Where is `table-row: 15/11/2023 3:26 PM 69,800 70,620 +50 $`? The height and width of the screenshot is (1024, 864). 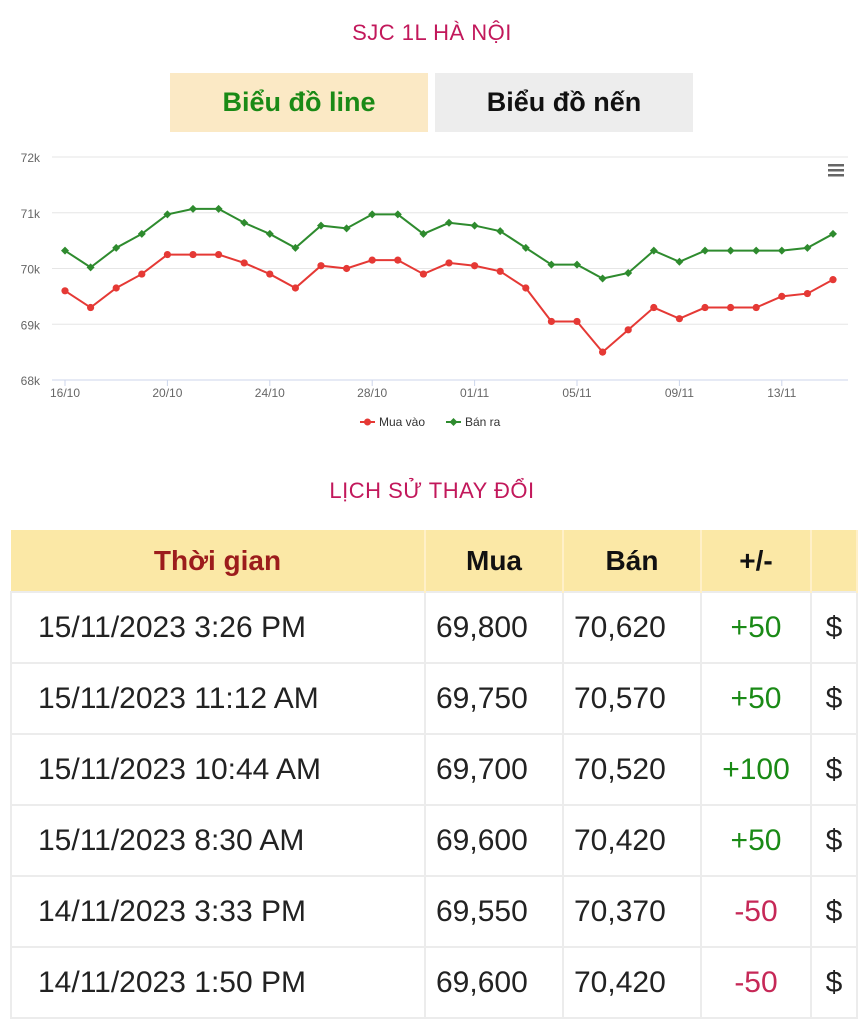 table-row: 15/11/2023 3:26 PM 69,800 70,620 +50 $ is located at coordinates (434, 627).